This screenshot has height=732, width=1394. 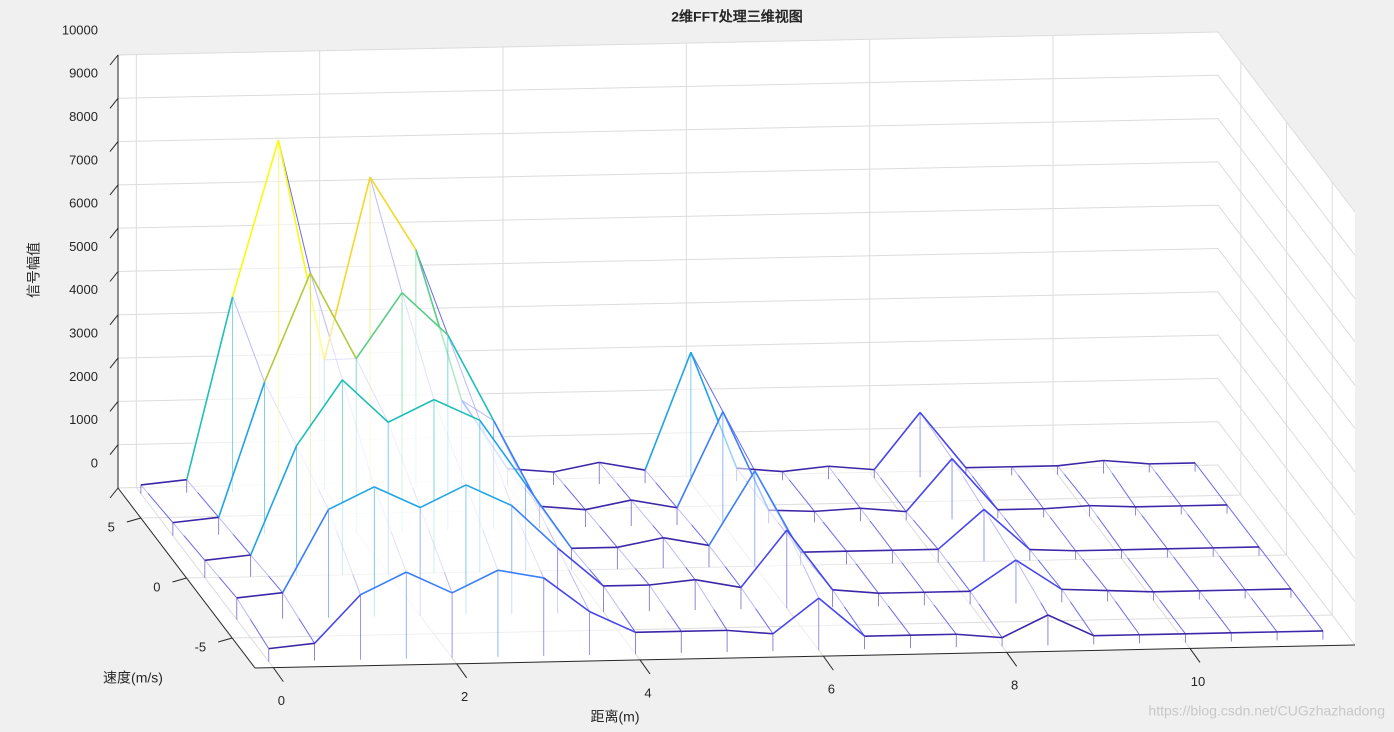 What do you see at coordinates (94, 462) in the screenshot?
I see `z-tick-label: 0` at bounding box center [94, 462].